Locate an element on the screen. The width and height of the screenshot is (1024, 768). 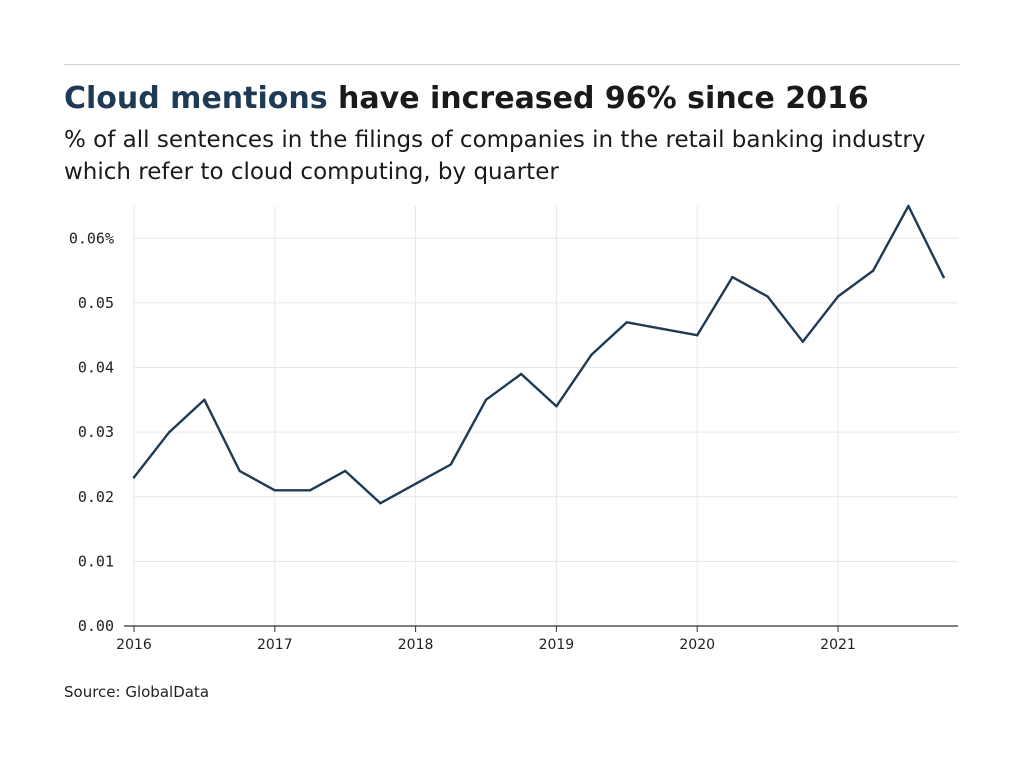
axes is located at coordinates (541, 628).